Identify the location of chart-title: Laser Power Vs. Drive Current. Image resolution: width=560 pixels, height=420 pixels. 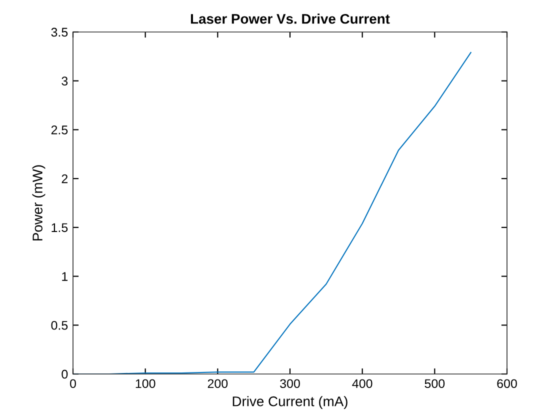
(290, 19).